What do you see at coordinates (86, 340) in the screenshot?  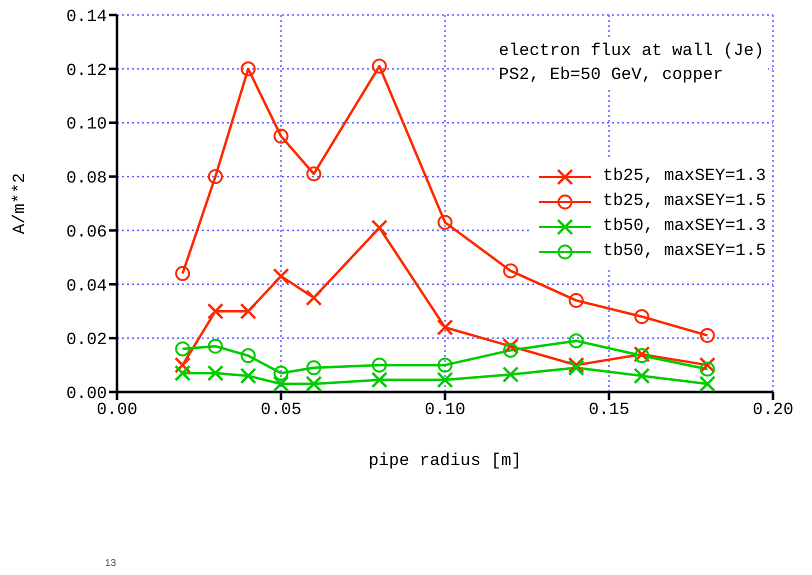 I see `y-tick-label: 0.02` at bounding box center [86, 340].